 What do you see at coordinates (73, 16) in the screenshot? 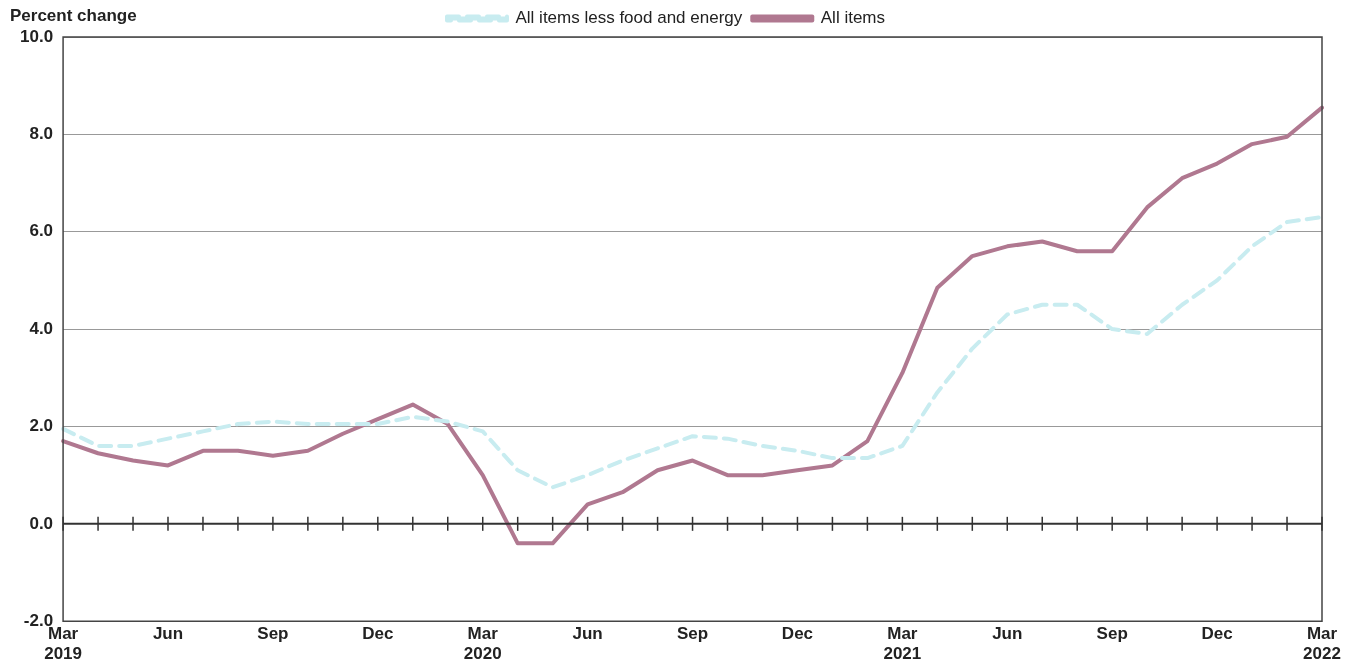
I see `y-axis-title: Percent change` at bounding box center [73, 16].